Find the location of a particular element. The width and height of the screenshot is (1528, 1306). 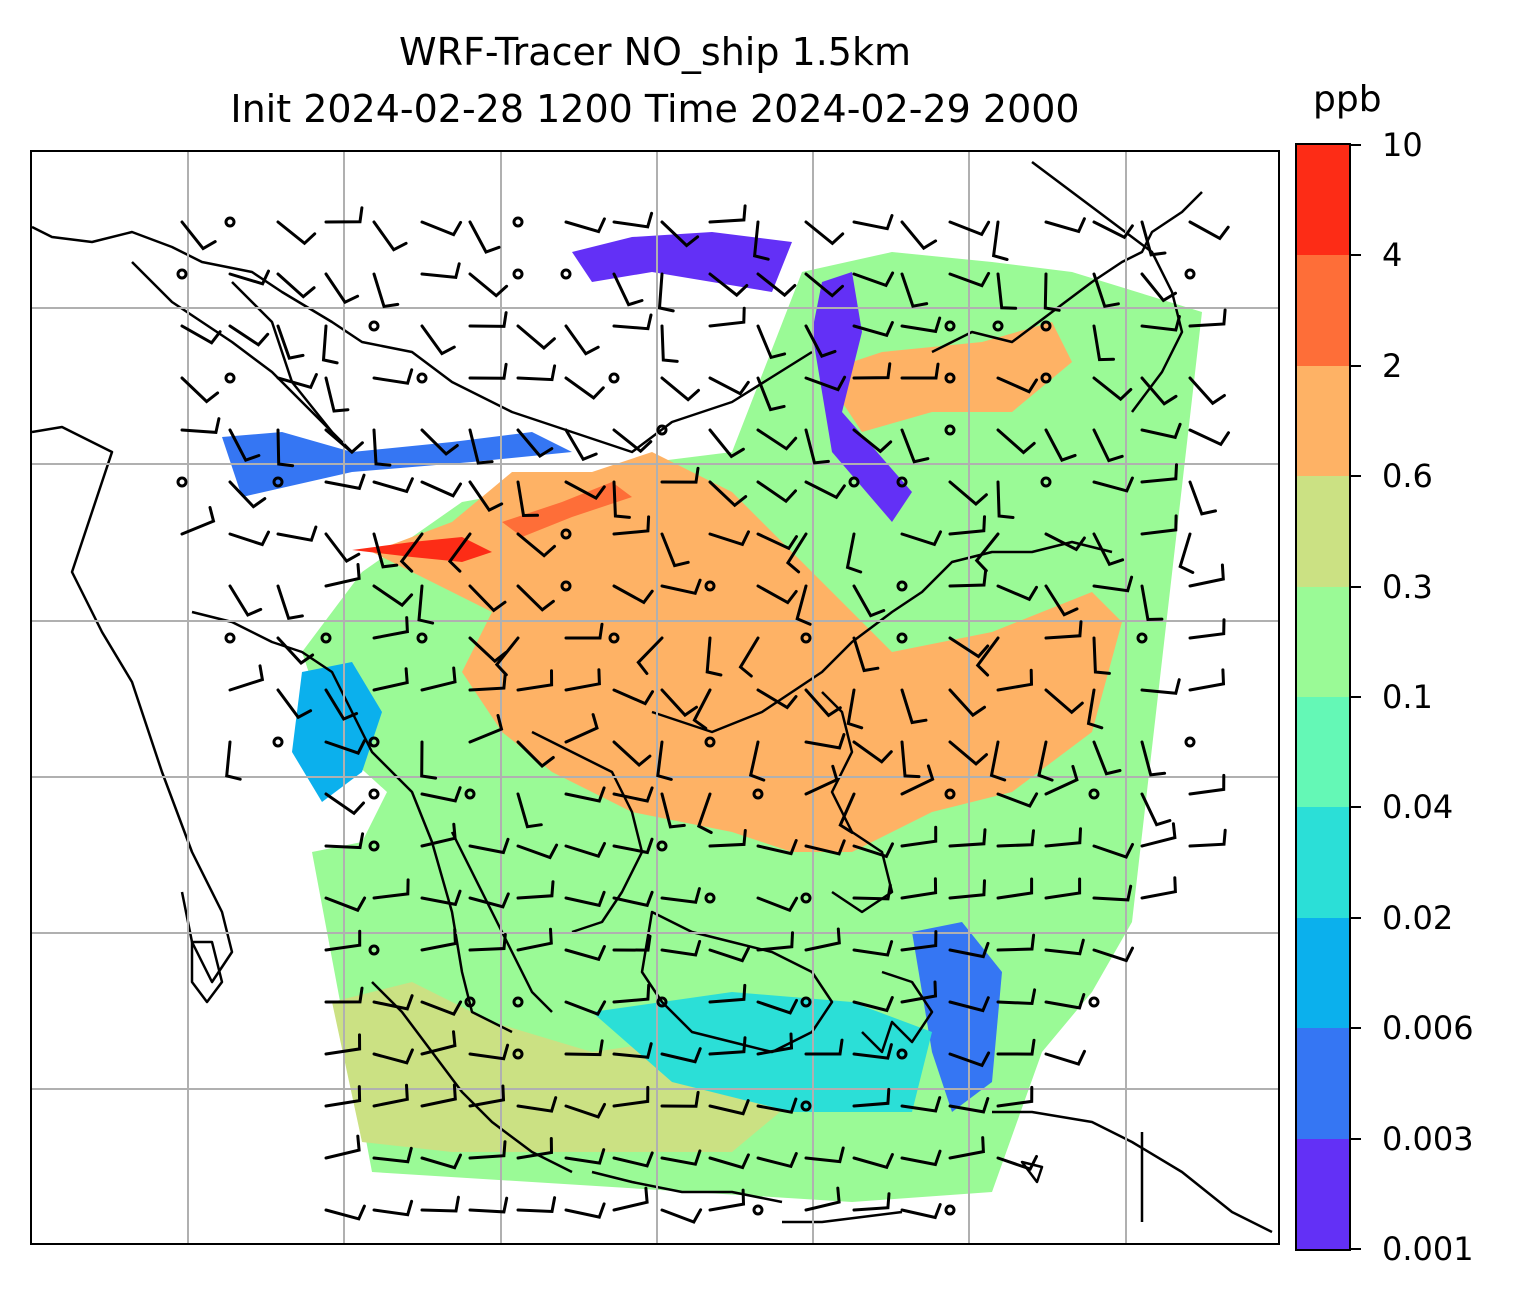

india-coast is located at coordinates (133, 704).